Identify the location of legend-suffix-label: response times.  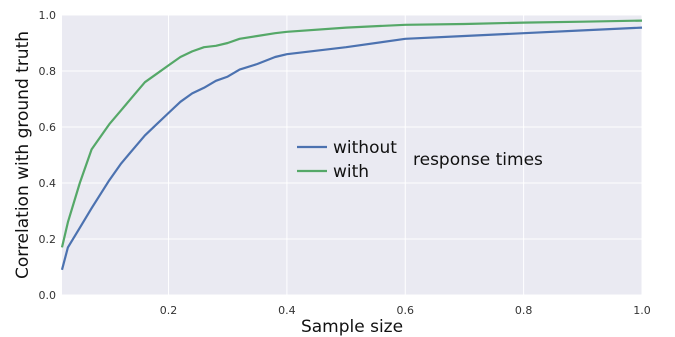
(478, 160).